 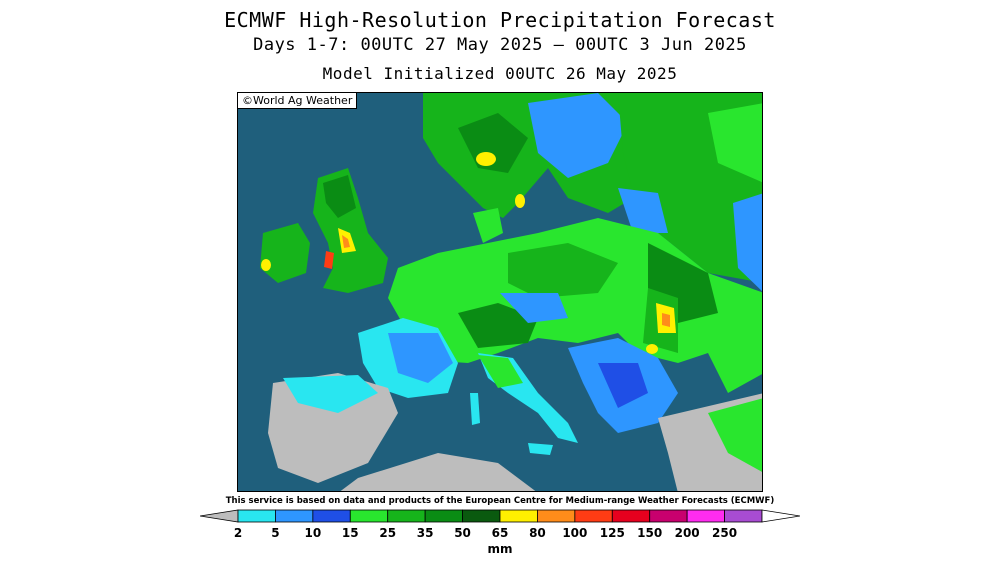 What do you see at coordinates (650, 533) in the screenshot?
I see `legend-tick-label: 150` at bounding box center [650, 533].